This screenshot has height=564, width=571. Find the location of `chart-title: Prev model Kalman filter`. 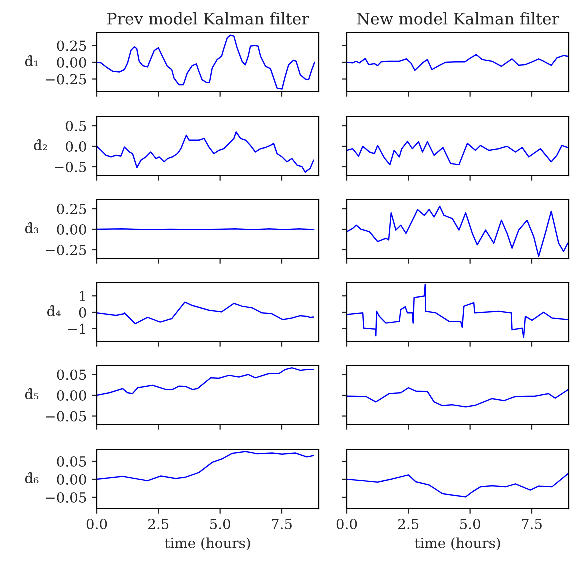

chart-title: Prev model Kalman filter is located at coordinates (208, 18).